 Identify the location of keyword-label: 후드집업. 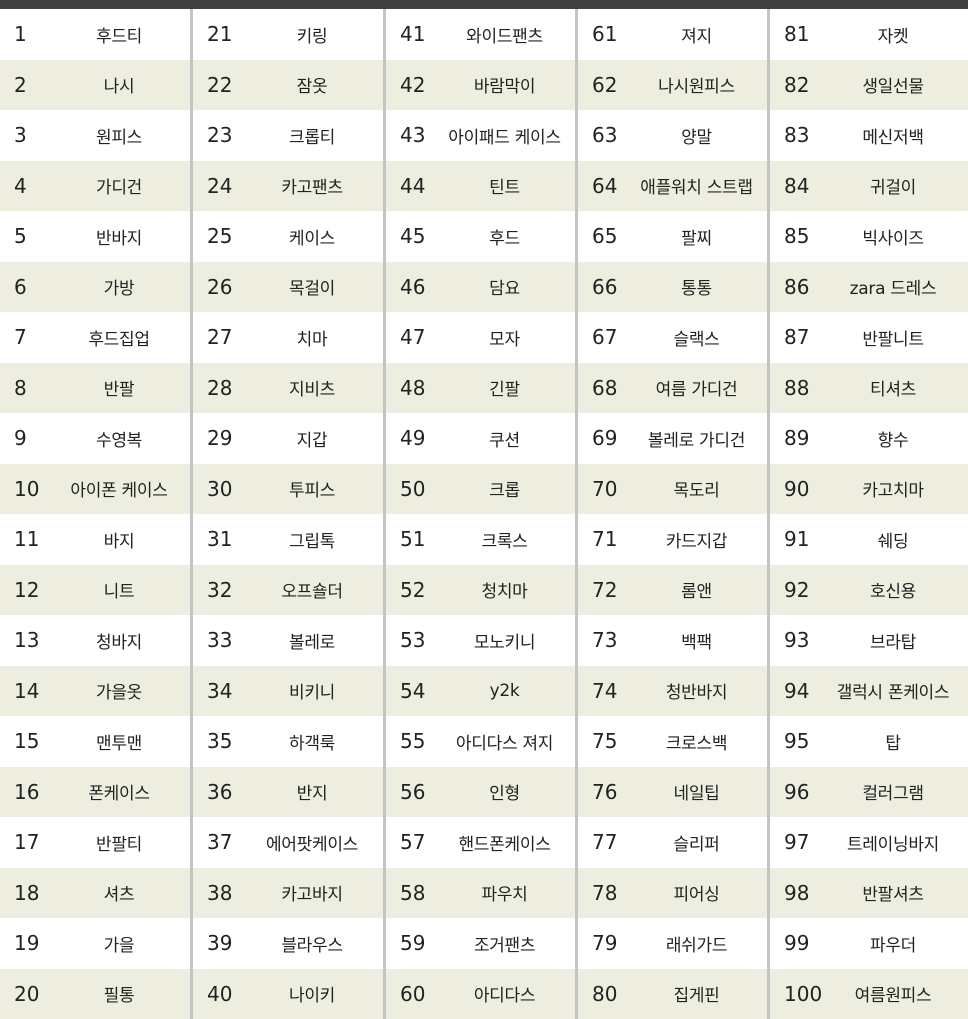
(119, 339).